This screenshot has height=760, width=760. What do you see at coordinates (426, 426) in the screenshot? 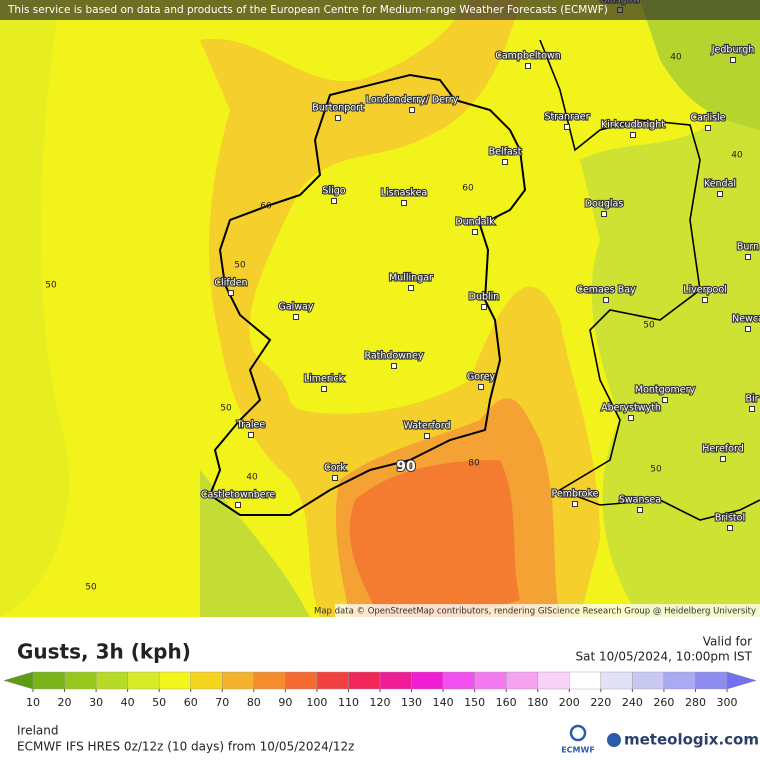
I see `city-label: Waterford` at bounding box center [426, 426].